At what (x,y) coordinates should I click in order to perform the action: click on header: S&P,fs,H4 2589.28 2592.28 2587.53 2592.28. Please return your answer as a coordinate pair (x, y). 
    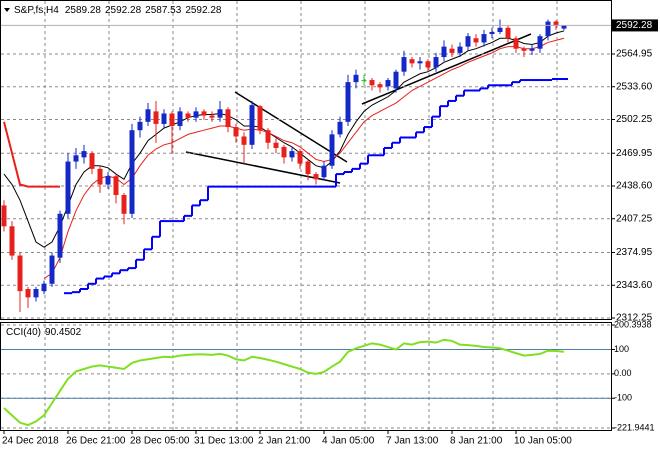
    Looking at the image, I should click on (118, 10).